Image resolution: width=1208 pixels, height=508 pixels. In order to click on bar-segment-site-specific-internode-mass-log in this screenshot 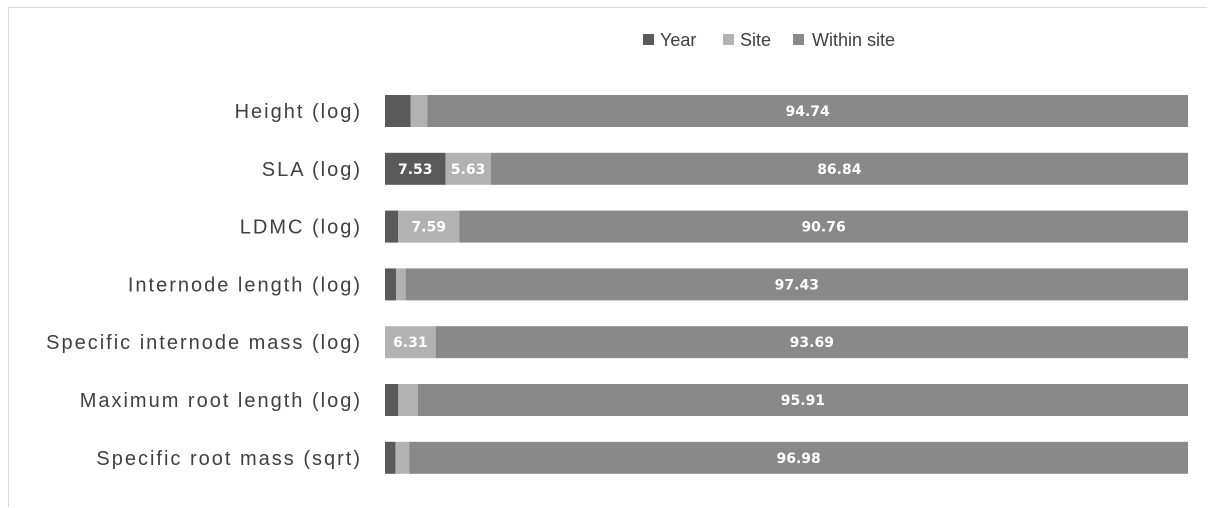, I will do `click(410, 342)`.